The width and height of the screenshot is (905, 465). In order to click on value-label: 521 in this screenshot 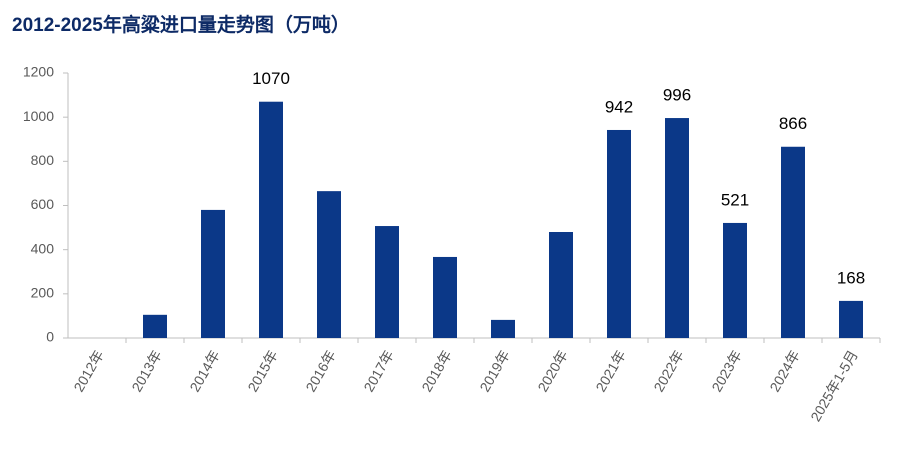, I will do `click(735, 199)`.